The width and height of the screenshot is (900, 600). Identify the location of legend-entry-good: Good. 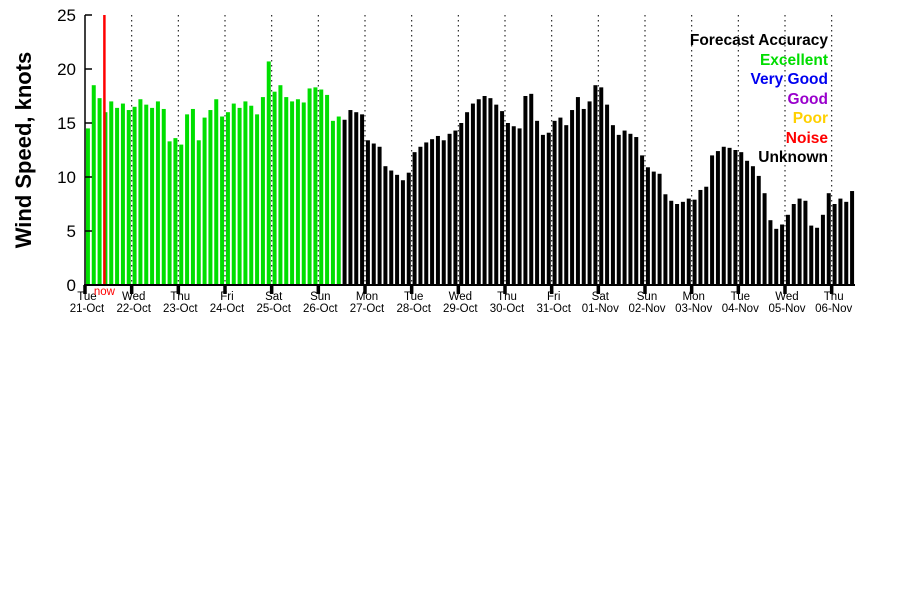
(807, 99).